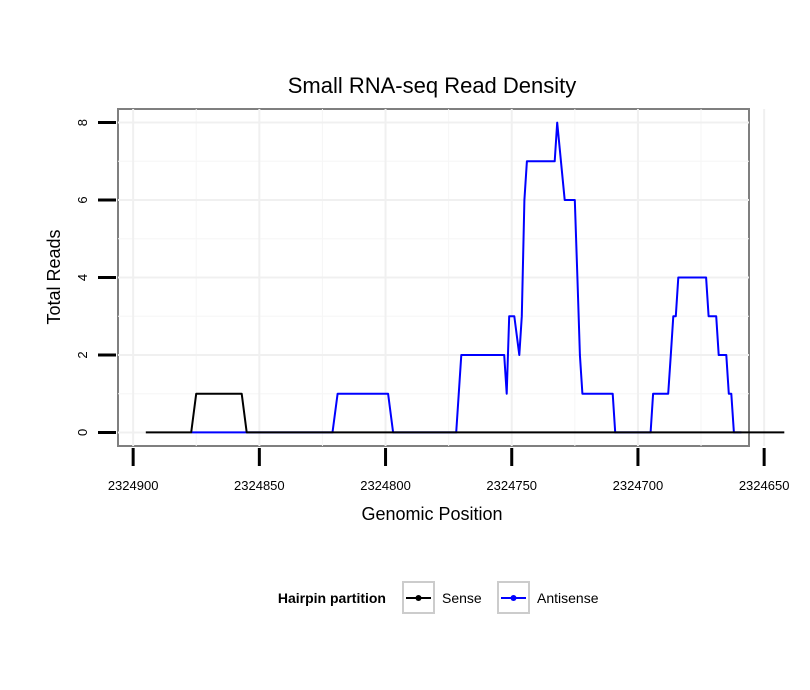 The image size is (810, 690). What do you see at coordinates (82, 277) in the screenshot?
I see `y-tick-label: 4` at bounding box center [82, 277].